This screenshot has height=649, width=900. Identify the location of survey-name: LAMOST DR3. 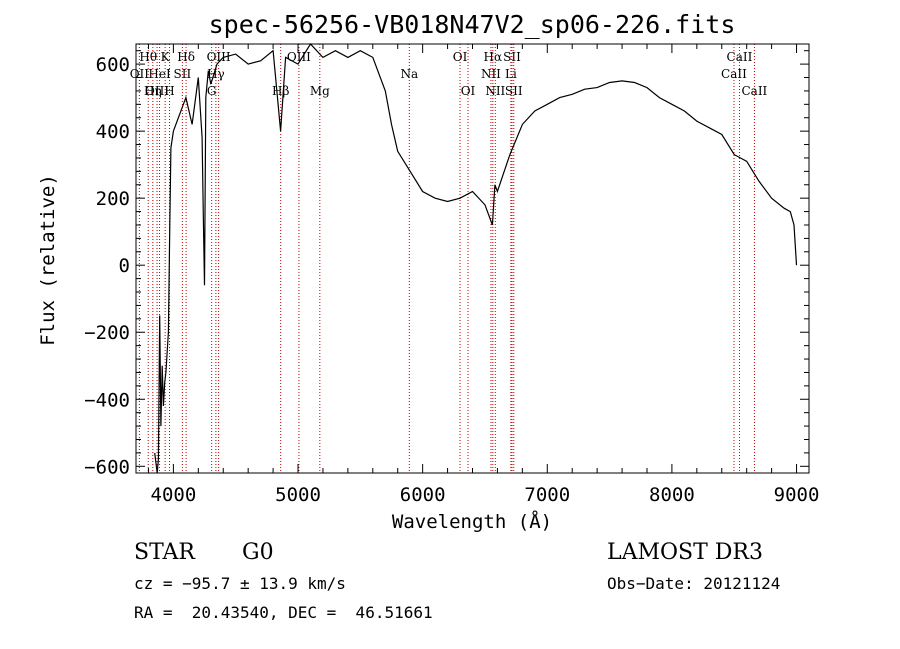
(685, 552).